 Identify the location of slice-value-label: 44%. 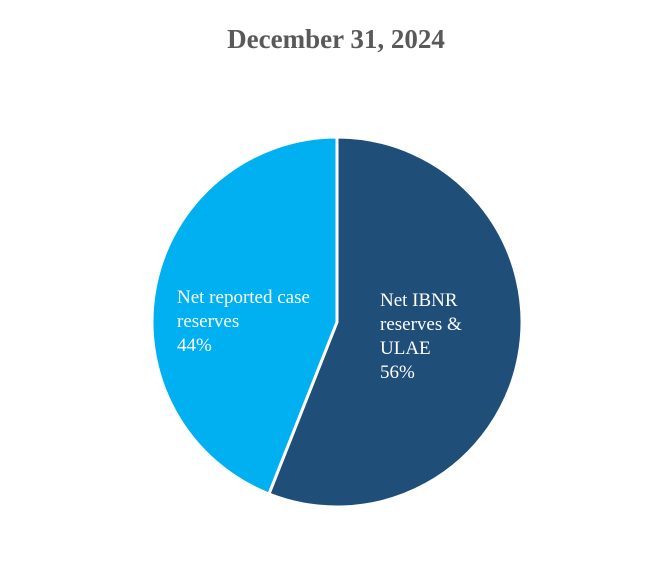
(194, 345).